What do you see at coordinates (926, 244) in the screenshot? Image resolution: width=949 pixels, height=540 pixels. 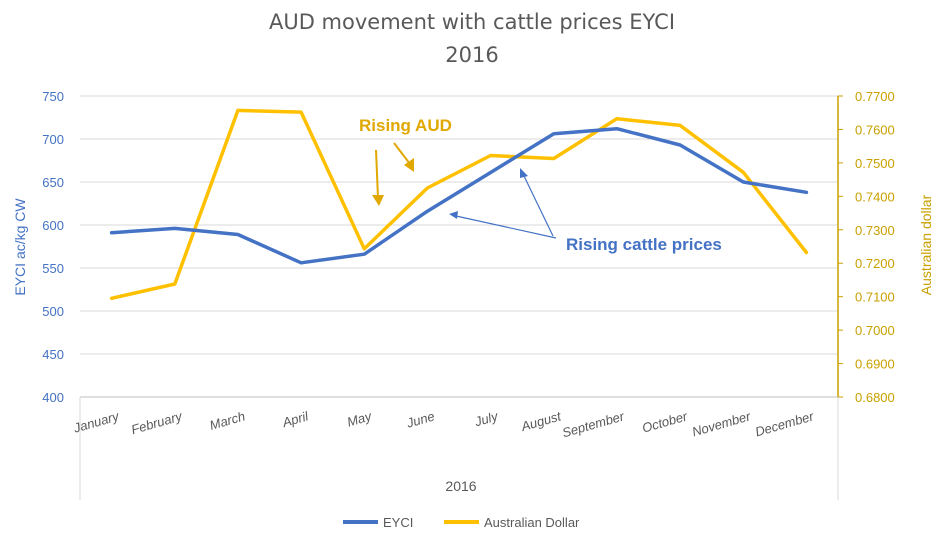 I see `right-axis-title: Australian dollar` at bounding box center [926, 244].